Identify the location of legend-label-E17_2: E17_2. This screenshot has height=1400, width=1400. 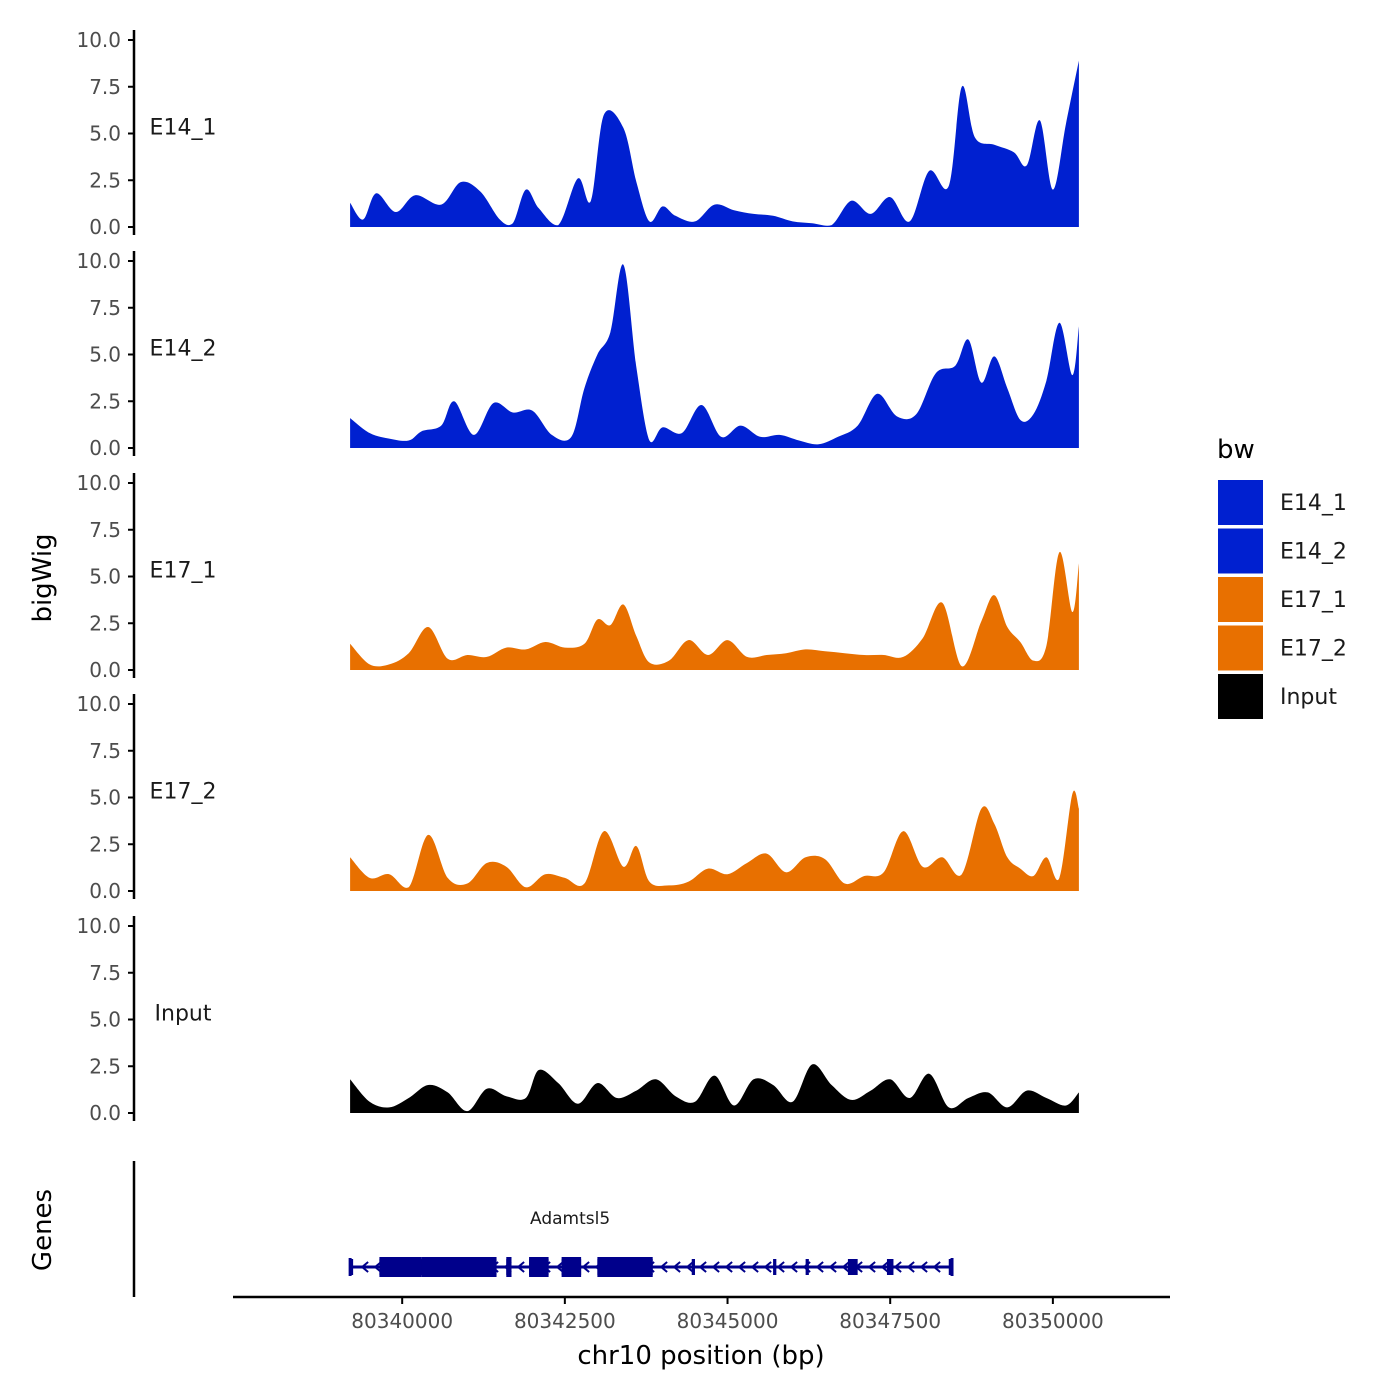
(1313, 649).